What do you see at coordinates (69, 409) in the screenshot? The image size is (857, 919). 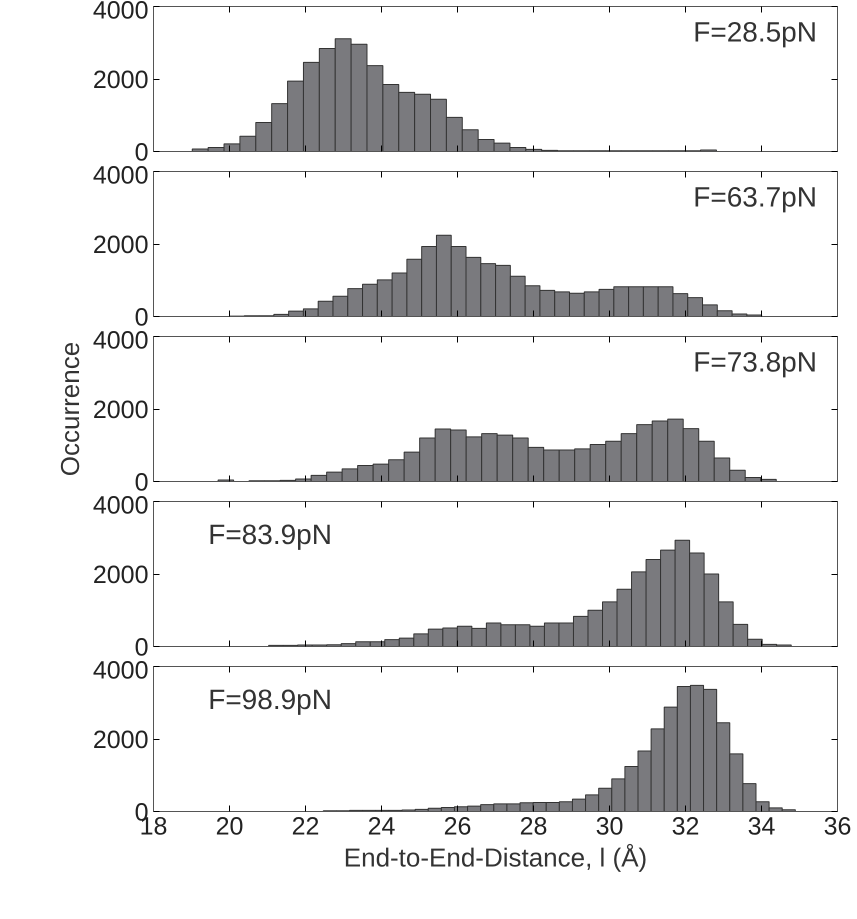 I see `y-axis-title: Occurrence` at bounding box center [69, 409].